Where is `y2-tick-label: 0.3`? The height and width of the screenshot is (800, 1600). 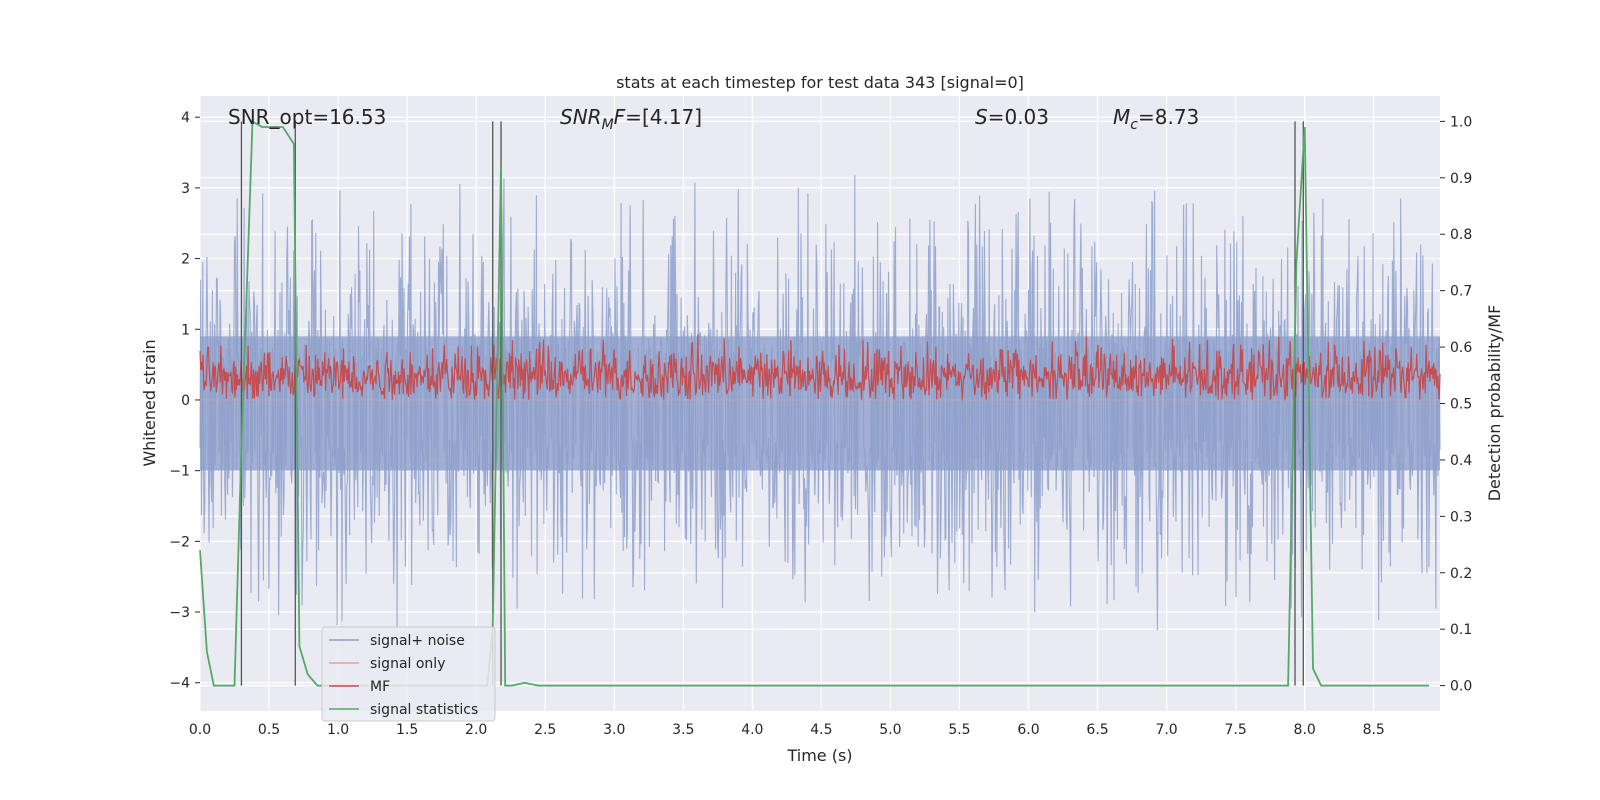 y2-tick-label: 0.3 is located at coordinates (1461, 517).